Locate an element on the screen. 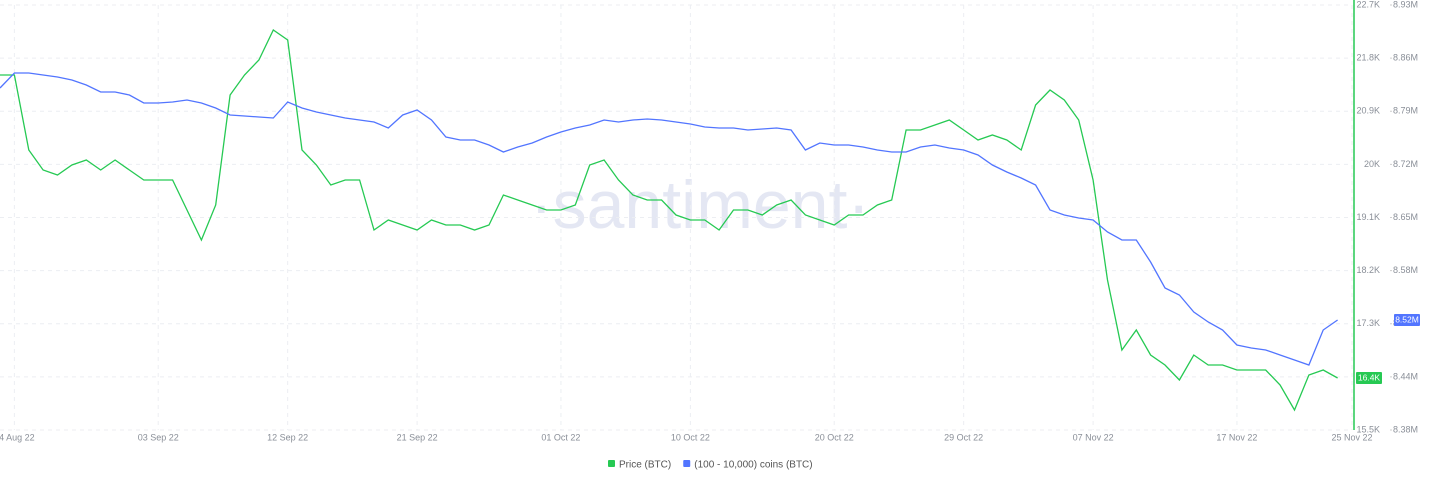 This screenshot has width=1429, height=484. y-tick-label: 20.9K is located at coordinates (1368, 111).